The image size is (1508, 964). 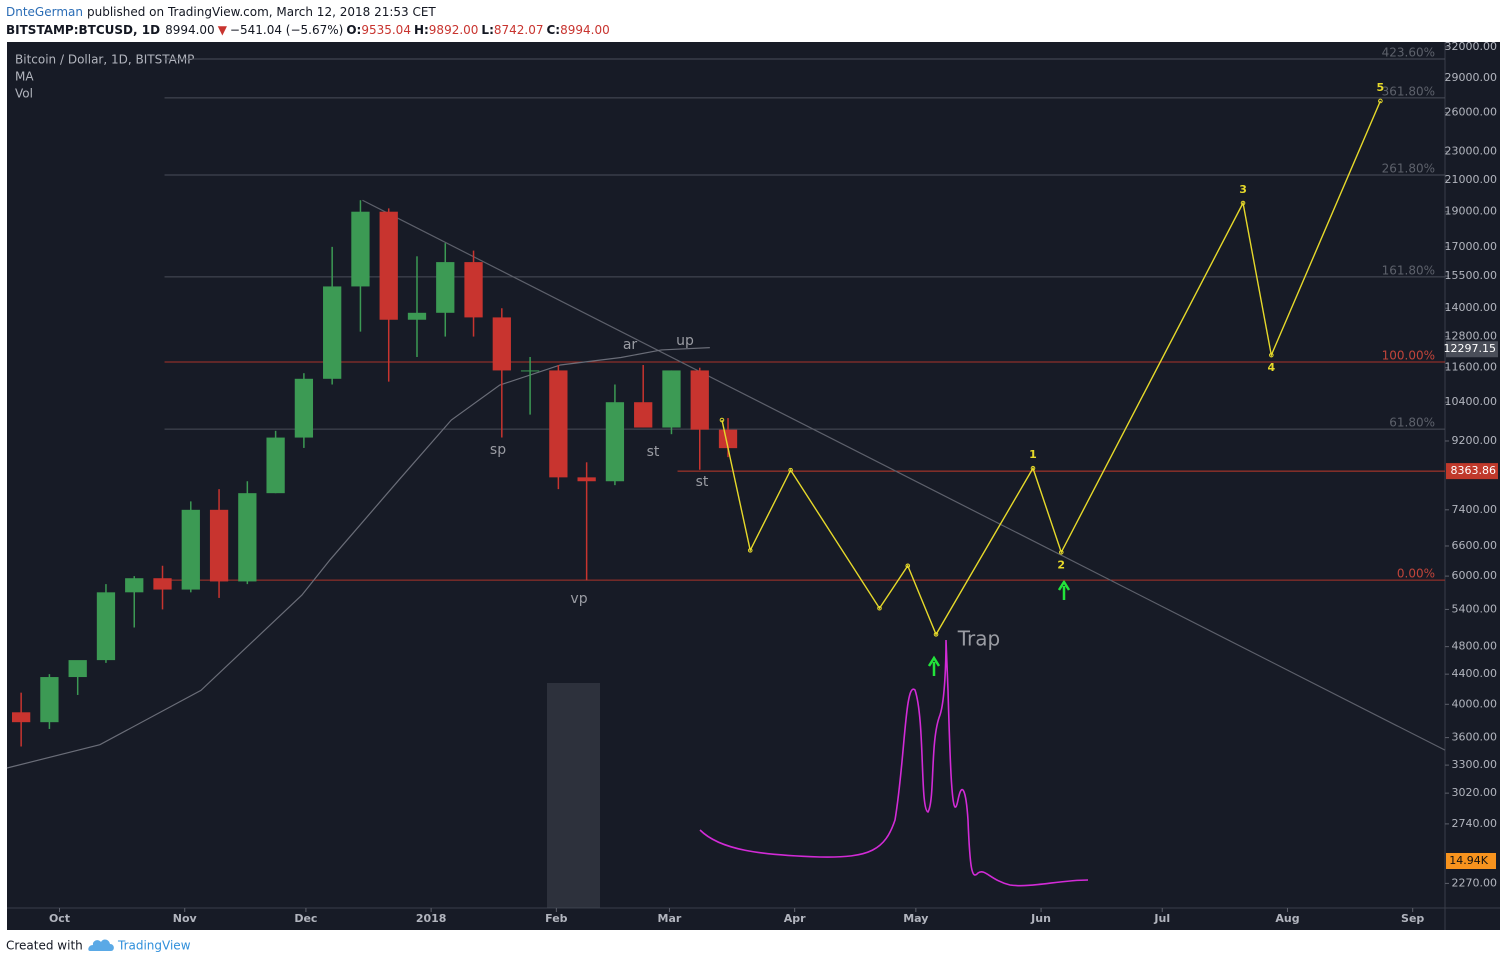 I want to click on y-tick-label: 12800.00, so click(x=1471, y=336).